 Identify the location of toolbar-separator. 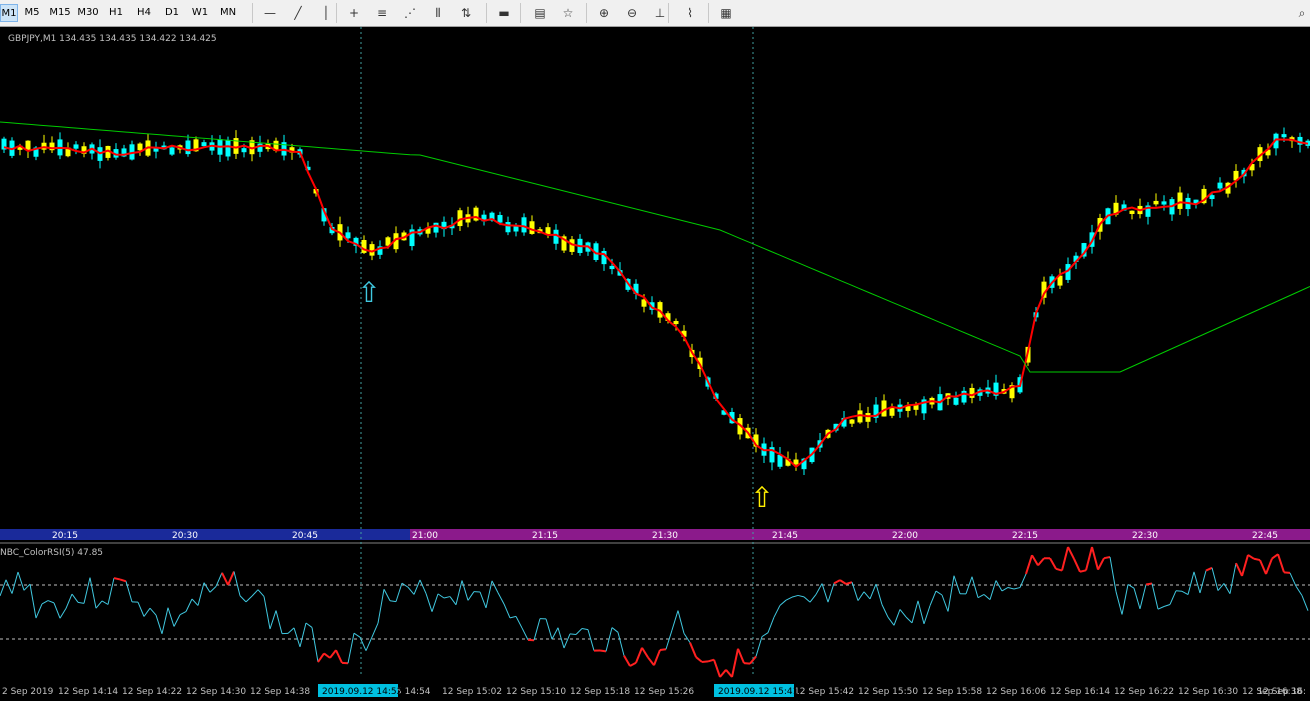
(520, 13).